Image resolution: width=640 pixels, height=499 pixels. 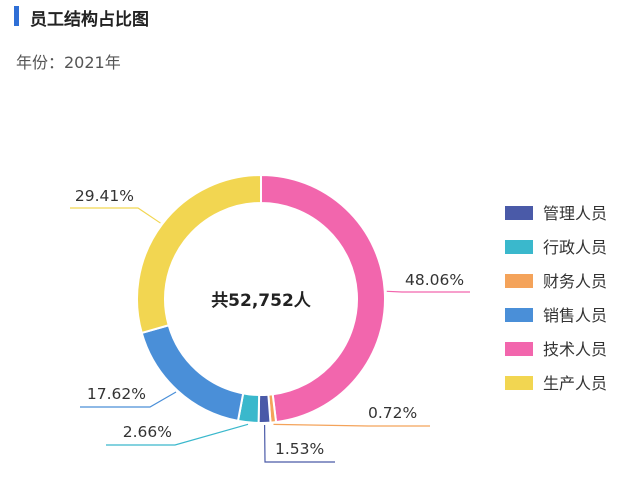 What do you see at coordinates (116, 394) in the screenshot?
I see `percent-label-3: 17.62%` at bounding box center [116, 394].